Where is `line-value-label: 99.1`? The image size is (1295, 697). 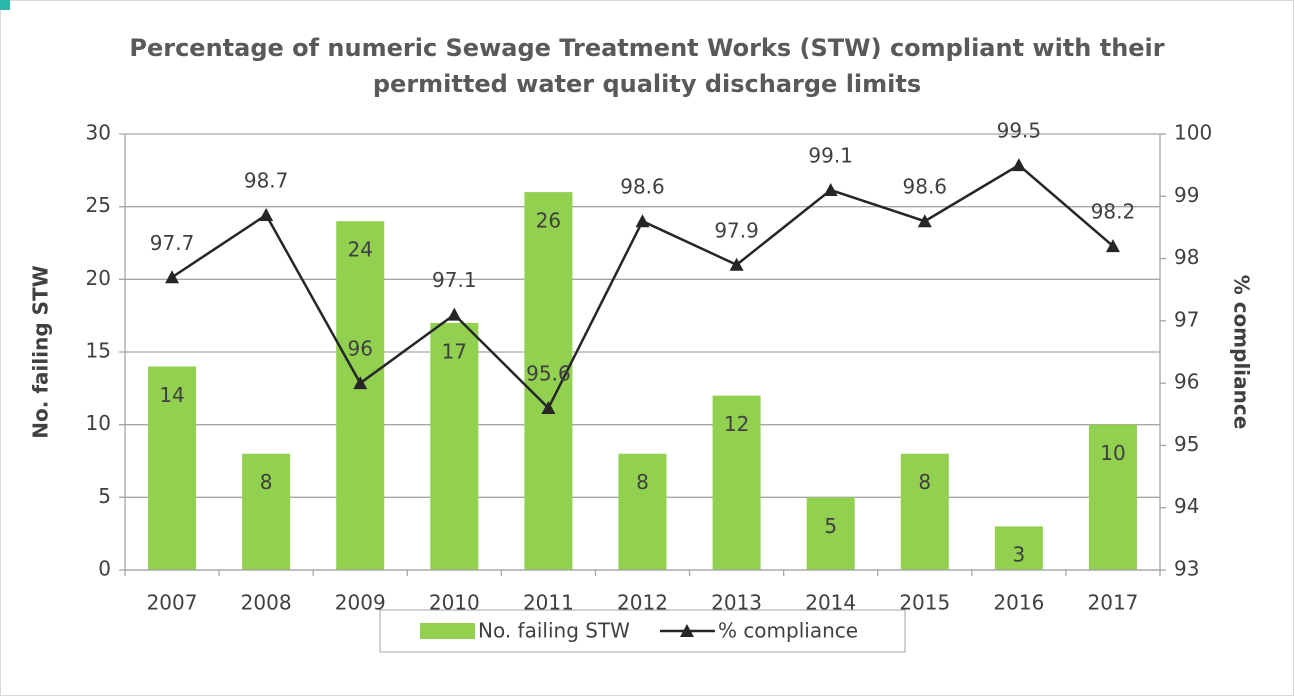
line-value-label: 99.1 is located at coordinates (830, 156).